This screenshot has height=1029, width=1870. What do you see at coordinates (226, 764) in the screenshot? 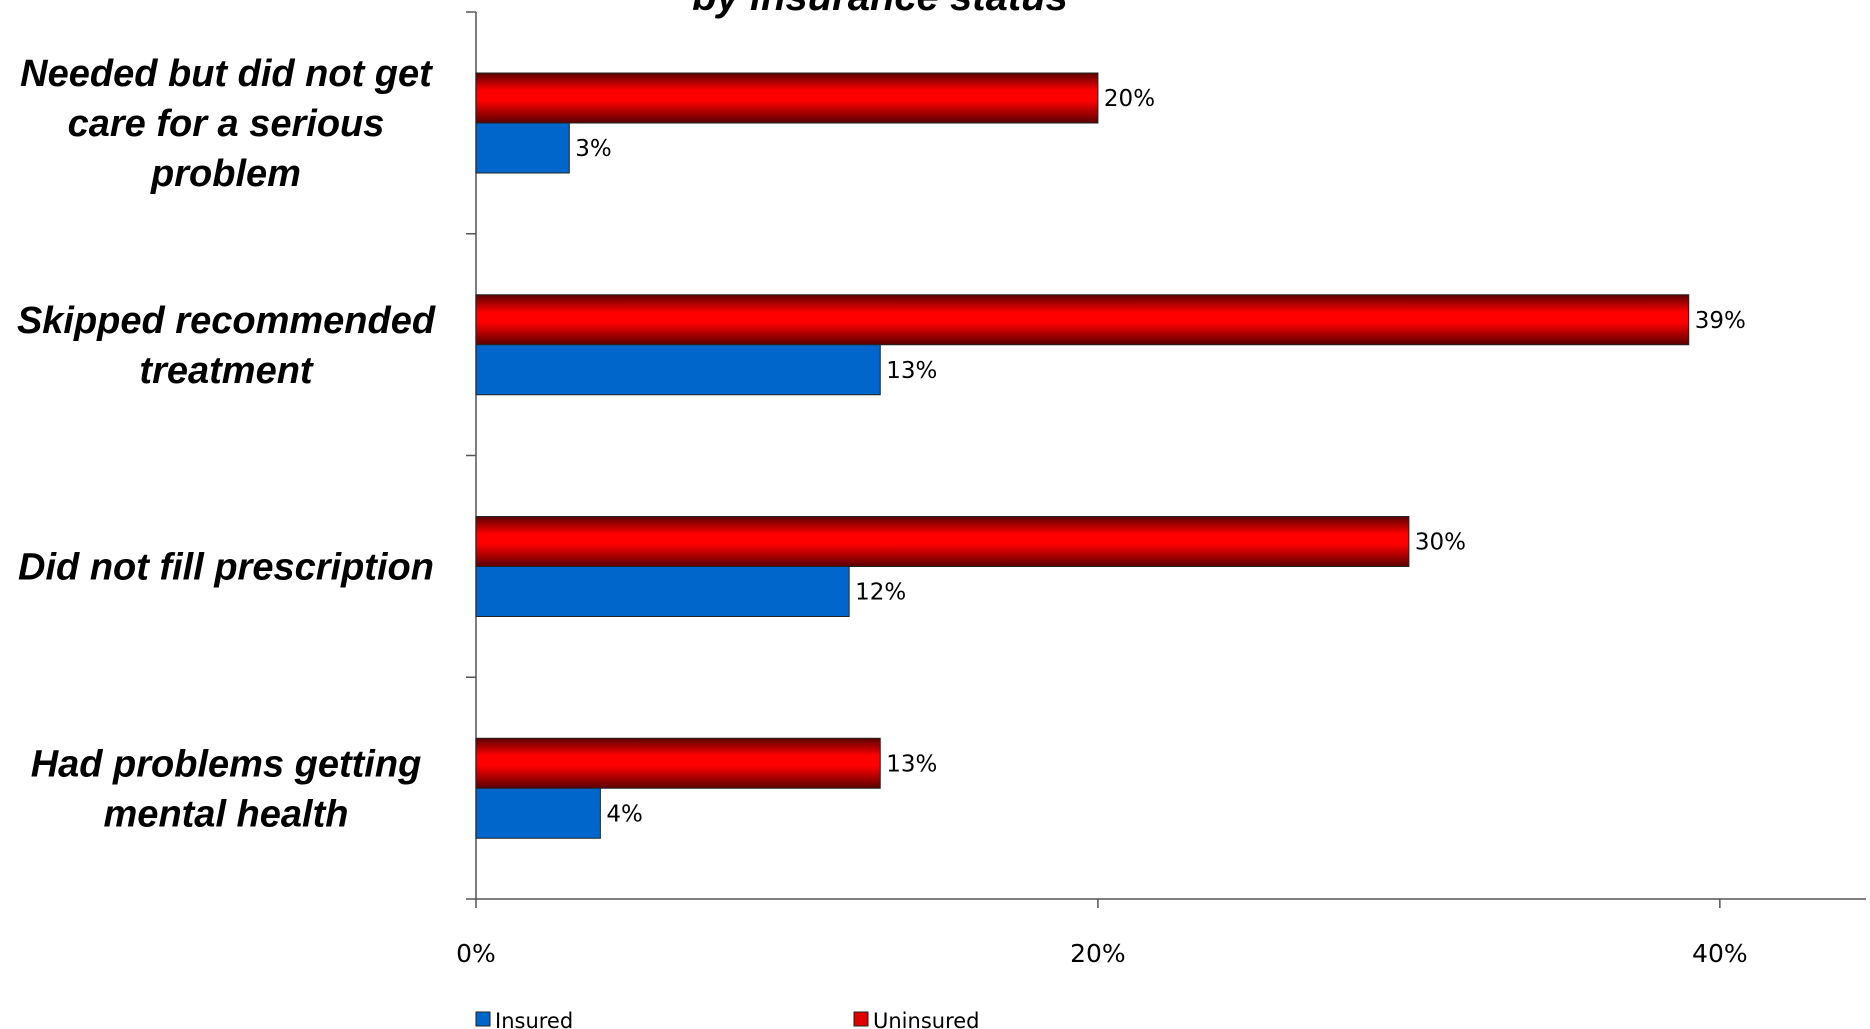
I see `category-label-line: Had problems getting` at bounding box center [226, 764].